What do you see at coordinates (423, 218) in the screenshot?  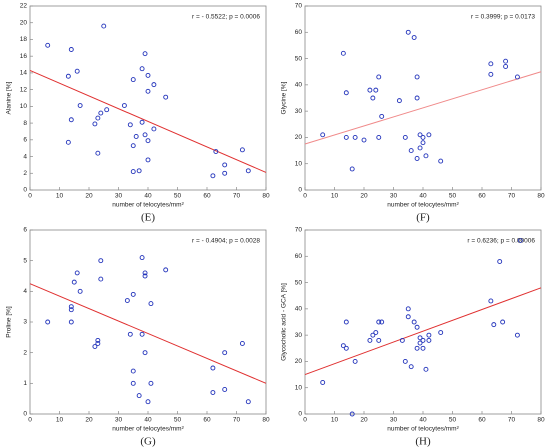 I see `panel-label: (F)` at bounding box center [423, 218].